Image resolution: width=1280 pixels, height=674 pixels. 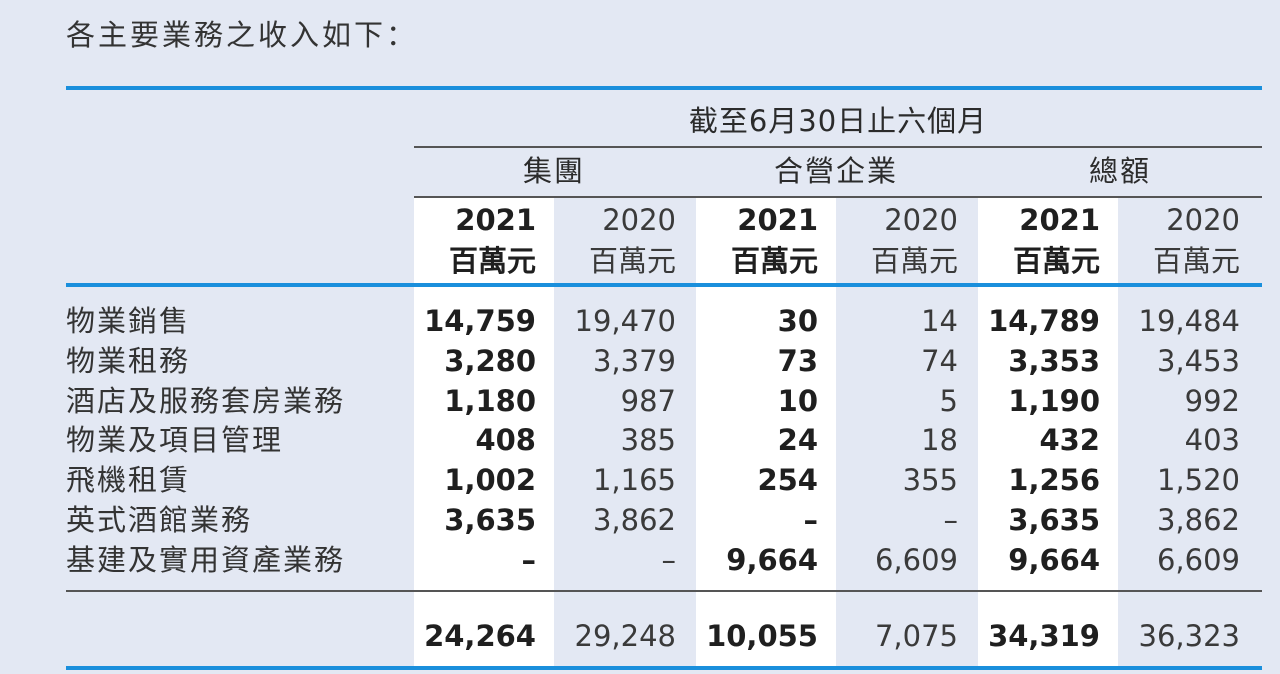 What do you see at coordinates (206, 401) in the screenshot?
I see `row-label: 酒店及服務套房業務` at bounding box center [206, 401].